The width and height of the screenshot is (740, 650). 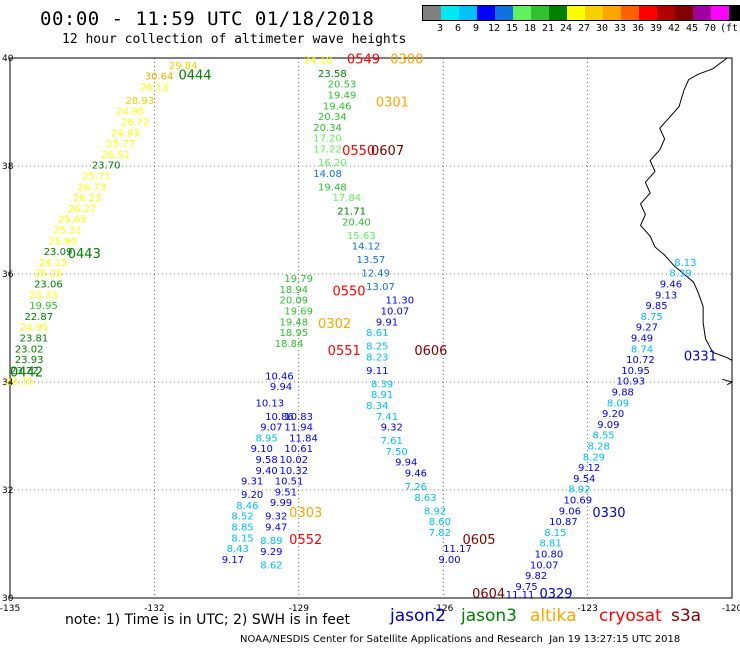 What do you see at coordinates (154, 609) in the screenshot?
I see `lon-tick-label: -132` at bounding box center [154, 609].